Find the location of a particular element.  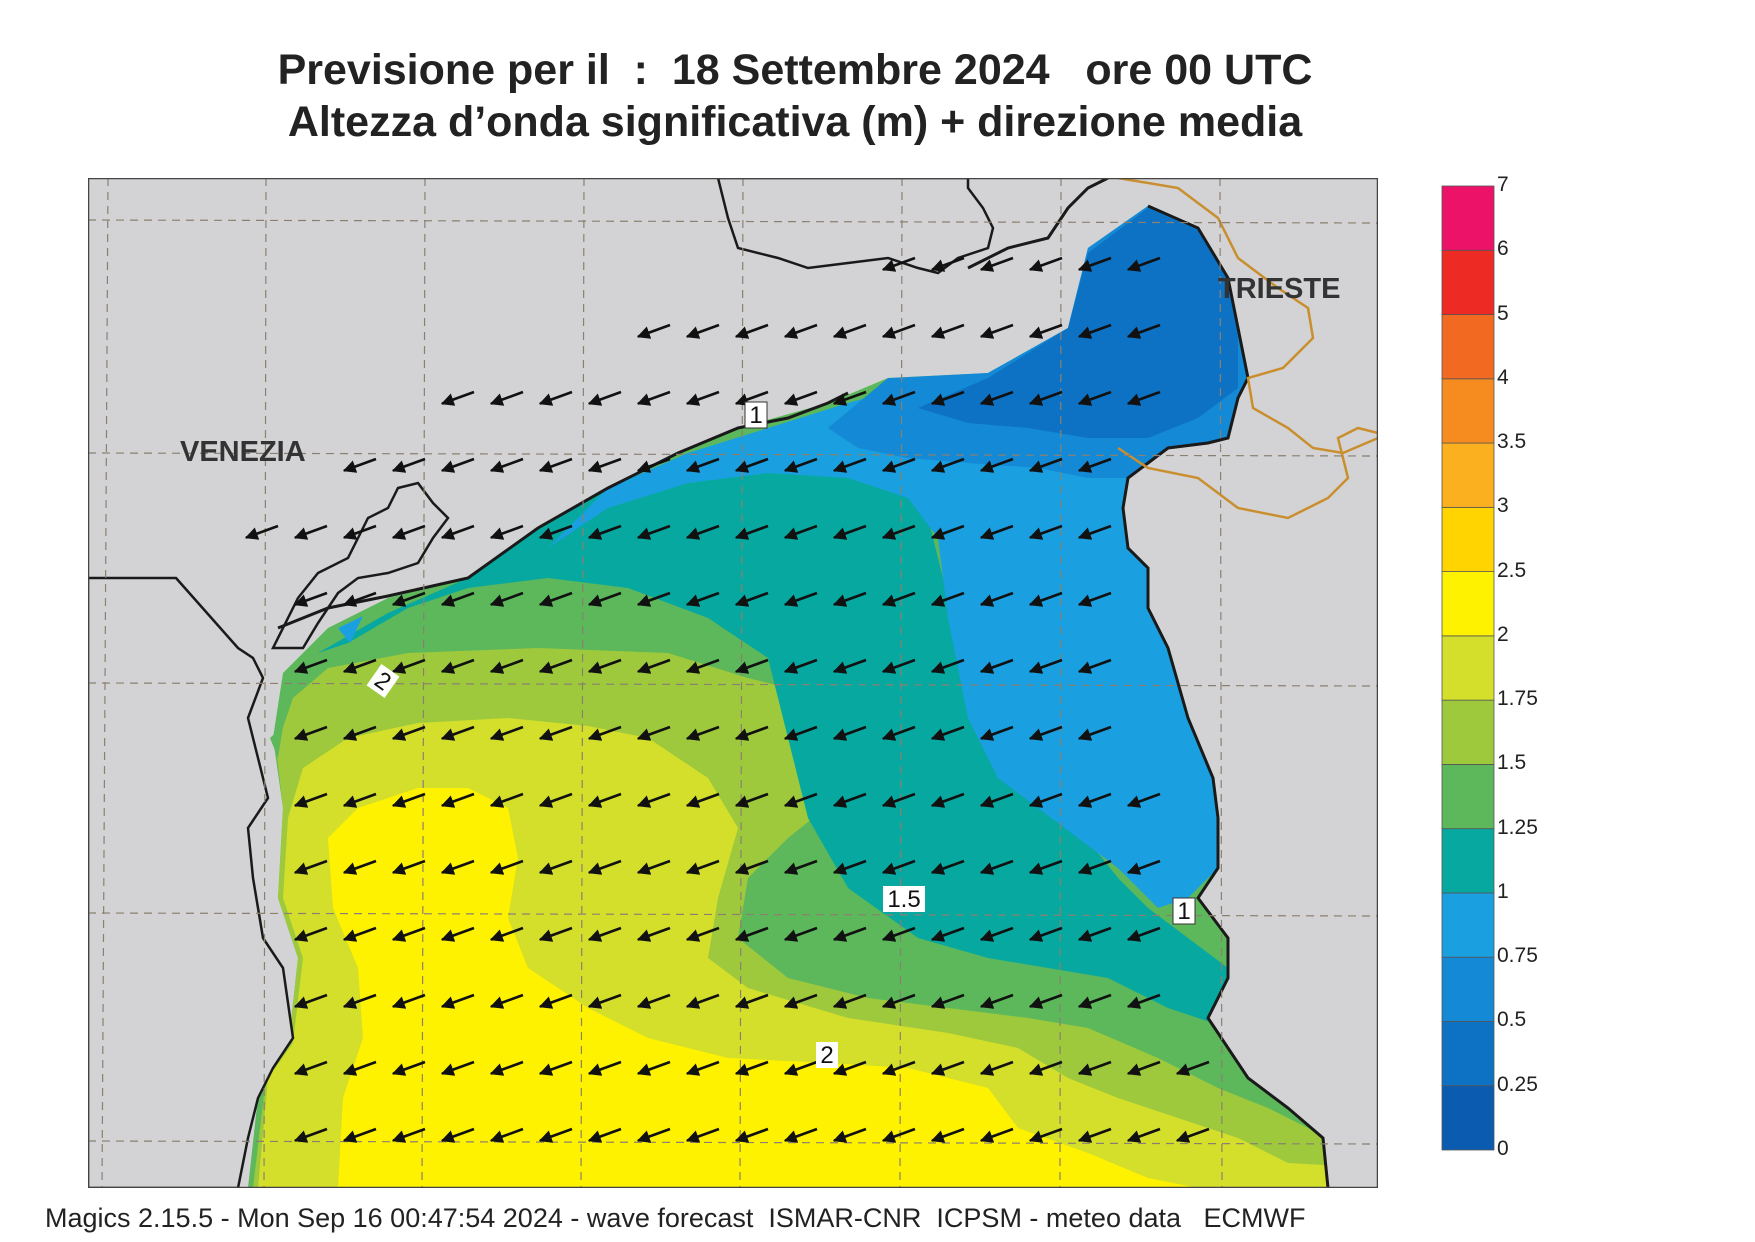

venezia-lagoon-land is located at coordinates (191, 882).